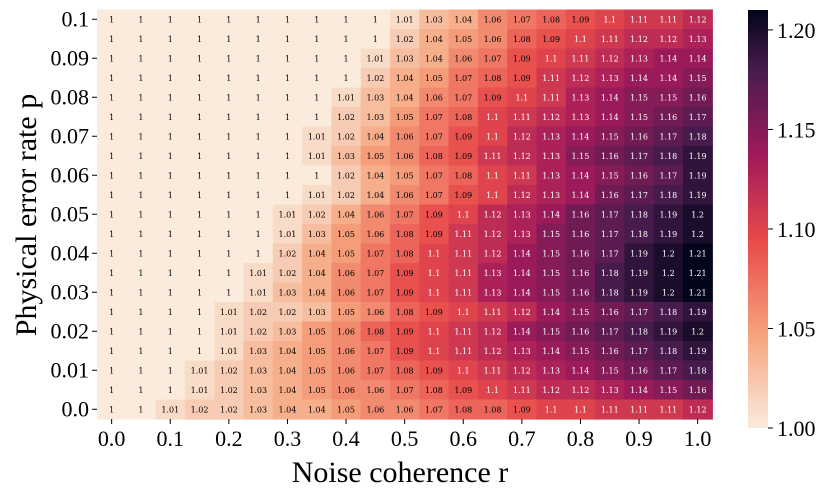  What do you see at coordinates (493, 351) in the screenshot?
I see `cell-value-label: 1.12` at bounding box center [493, 351].